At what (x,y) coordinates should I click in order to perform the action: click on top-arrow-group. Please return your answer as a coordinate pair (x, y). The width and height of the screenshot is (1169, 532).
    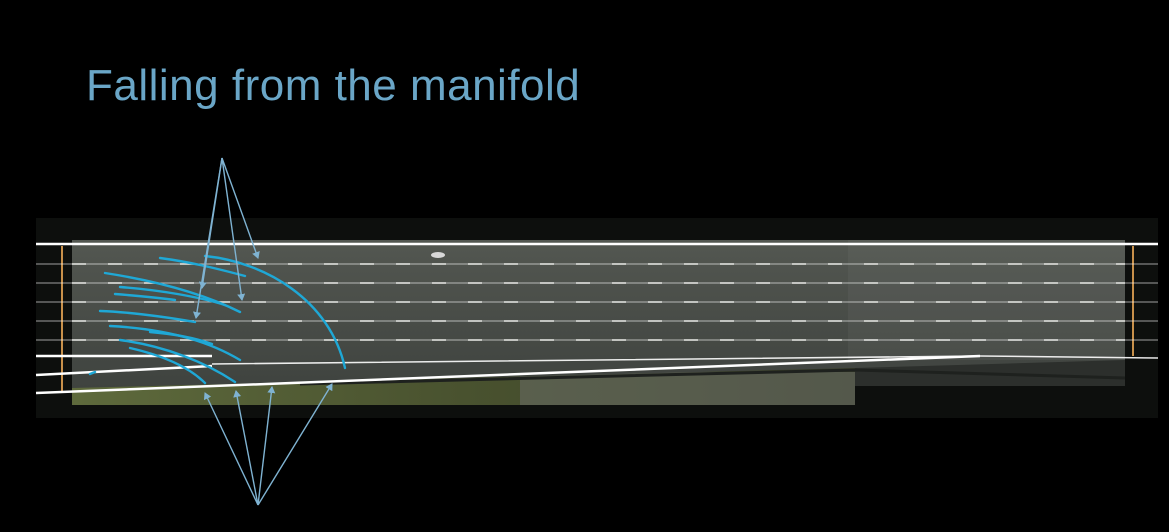
    Looking at the image, I should click on (226, 238).